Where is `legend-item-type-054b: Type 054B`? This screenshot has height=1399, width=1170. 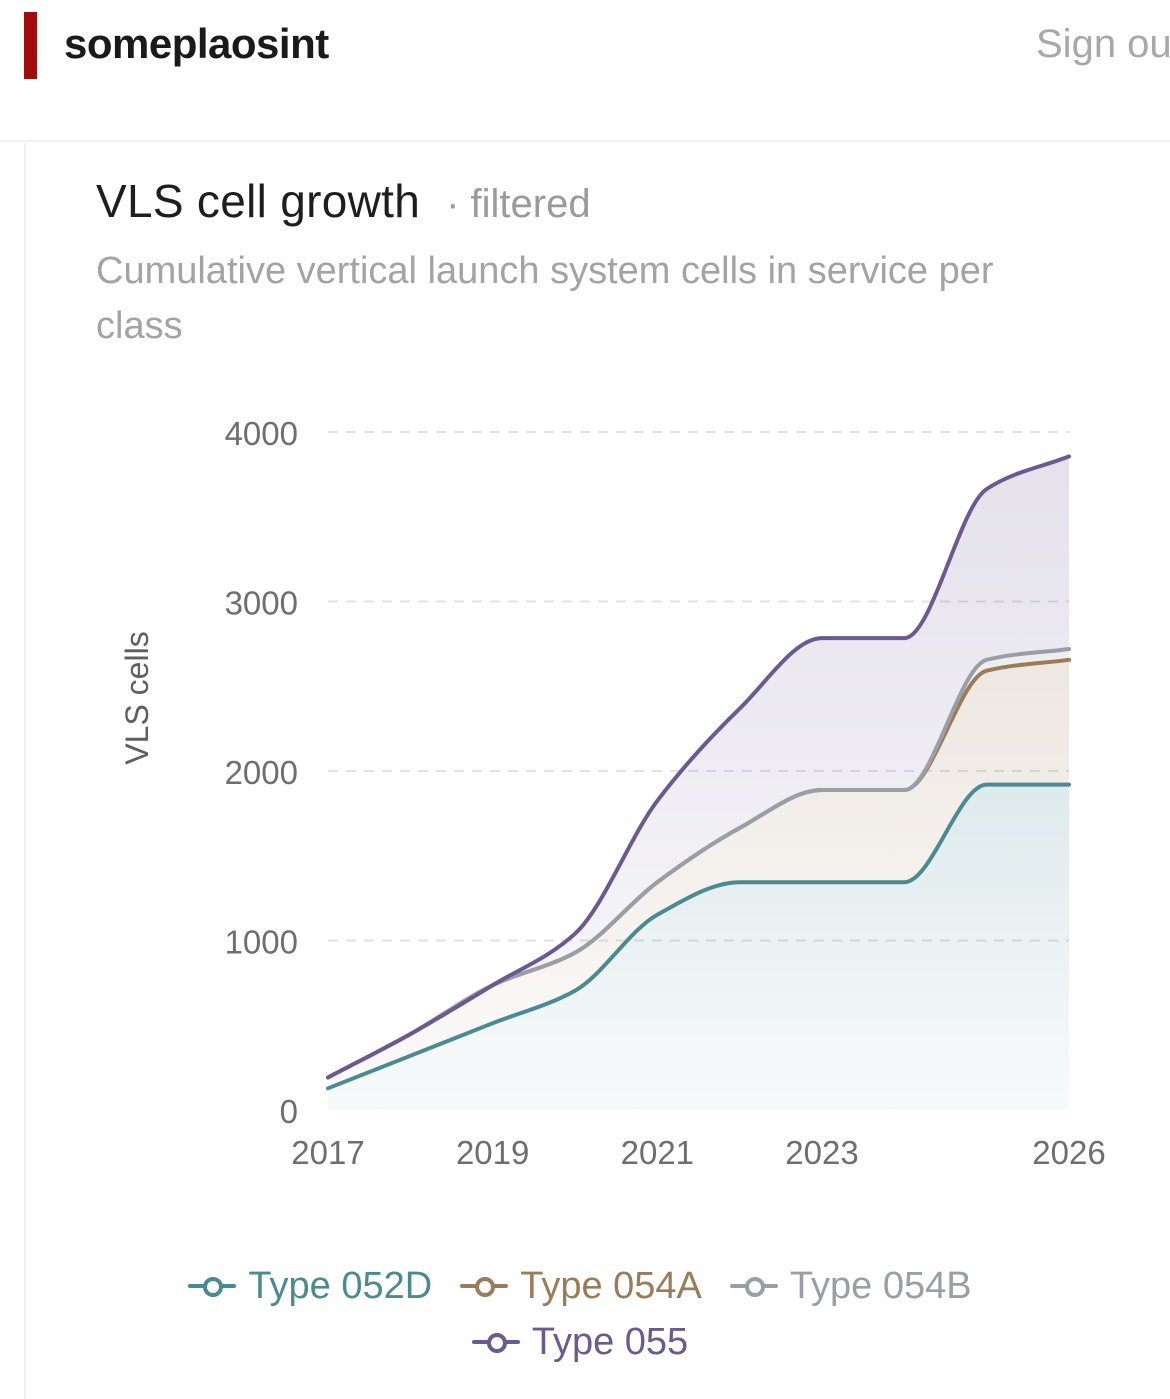
legend-item-type-054b: Type 054B is located at coordinates (850, 1286).